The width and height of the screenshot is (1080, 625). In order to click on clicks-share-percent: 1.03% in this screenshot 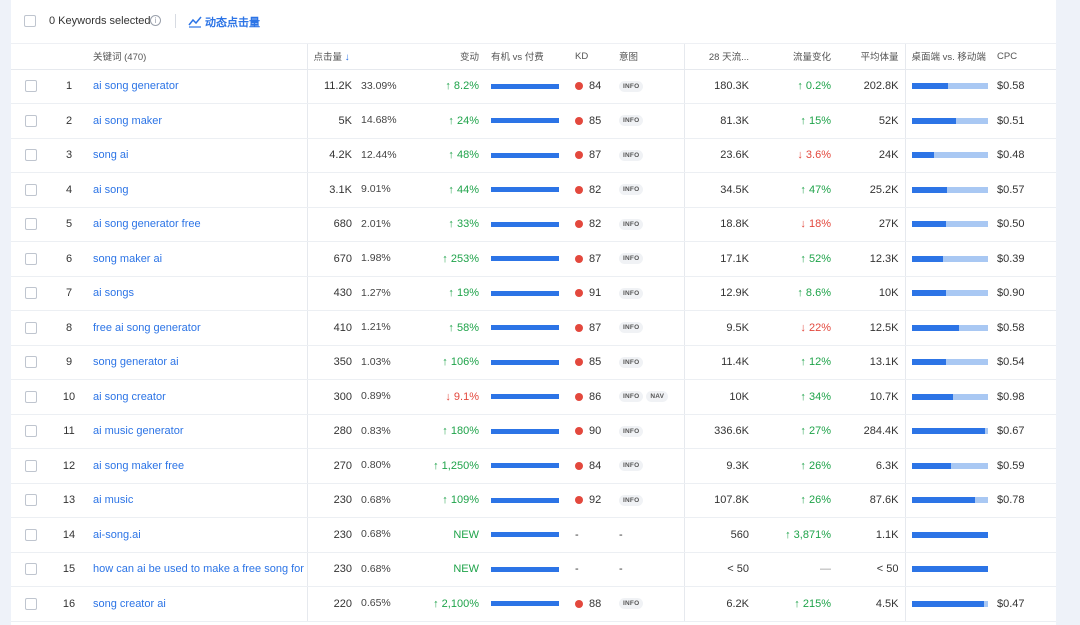, I will do `click(376, 361)`.